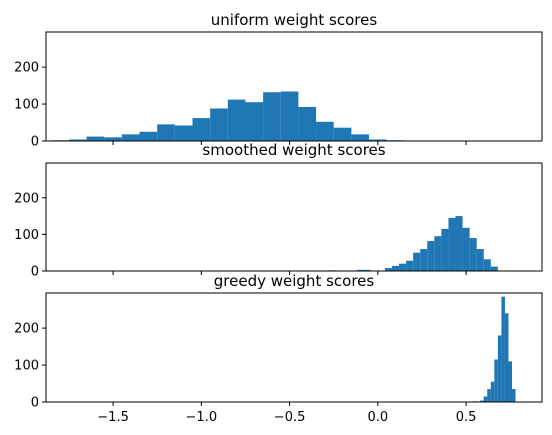 The width and height of the screenshot is (552, 435). What do you see at coordinates (485, 349) in the screenshot?
I see `histogram-bars` at bounding box center [485, 349].